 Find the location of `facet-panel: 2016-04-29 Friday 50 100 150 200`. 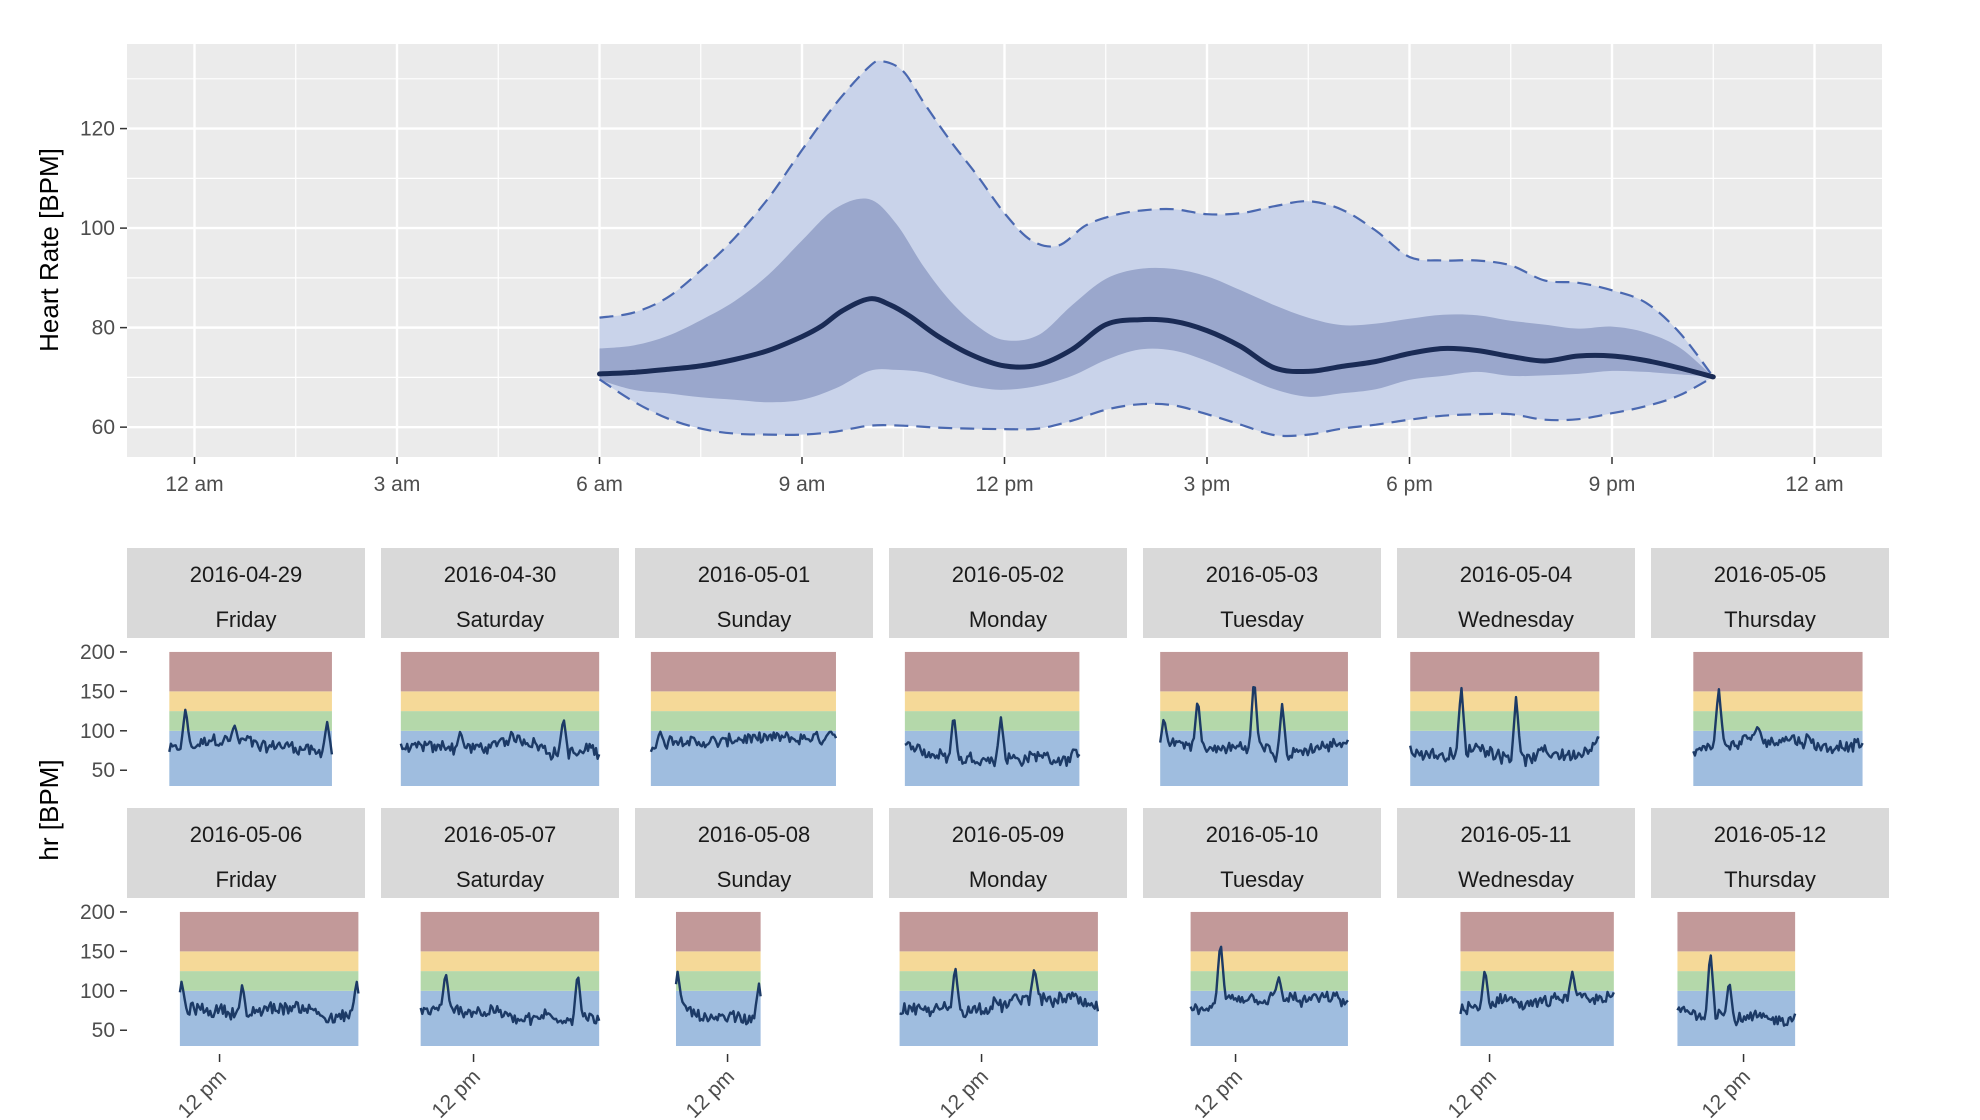

facet-panel: 2016-04-29 Friday 50 100 150 200 is located at coordinates (222, 667).